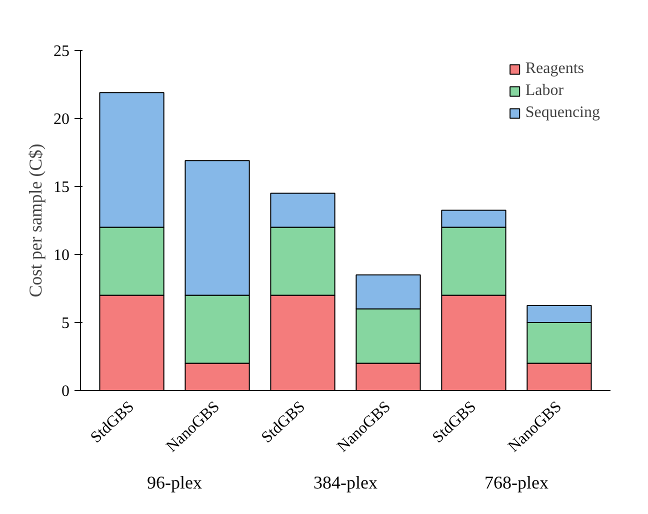 The height and width of the screenshot is (514, 648). I want to click on legend-label: Sequencing, so click(562, 113).